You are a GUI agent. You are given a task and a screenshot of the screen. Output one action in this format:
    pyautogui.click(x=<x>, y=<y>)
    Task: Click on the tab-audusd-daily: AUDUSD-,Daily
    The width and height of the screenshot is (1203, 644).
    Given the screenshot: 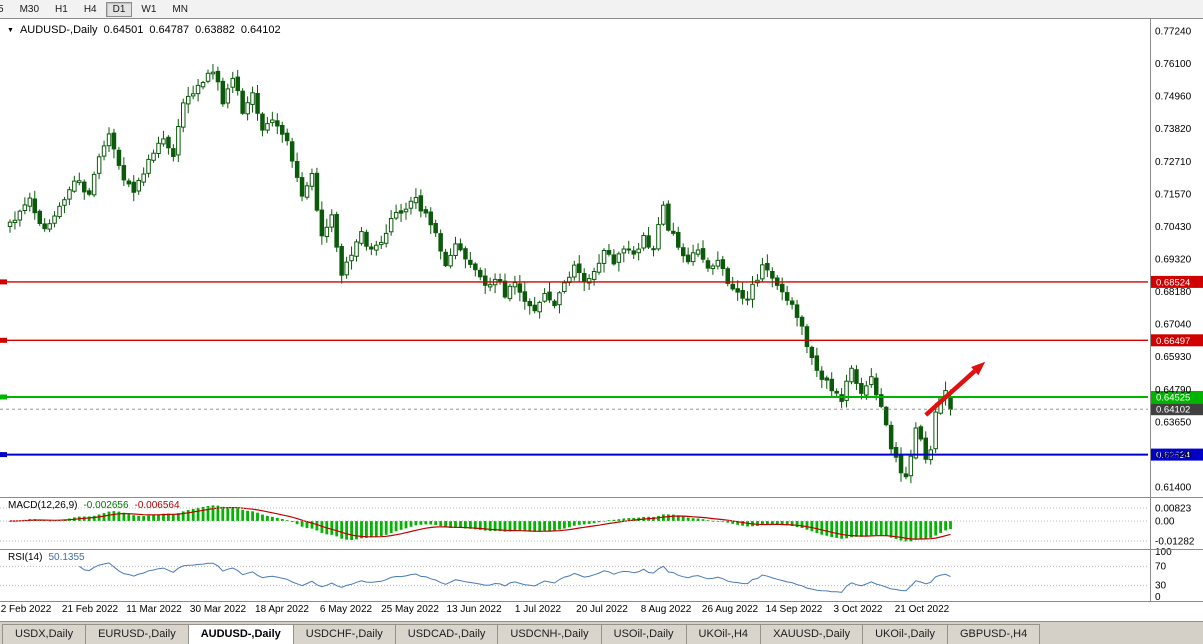 What is the action you would take?
    pyautogui.click(x=240, y=634)
    